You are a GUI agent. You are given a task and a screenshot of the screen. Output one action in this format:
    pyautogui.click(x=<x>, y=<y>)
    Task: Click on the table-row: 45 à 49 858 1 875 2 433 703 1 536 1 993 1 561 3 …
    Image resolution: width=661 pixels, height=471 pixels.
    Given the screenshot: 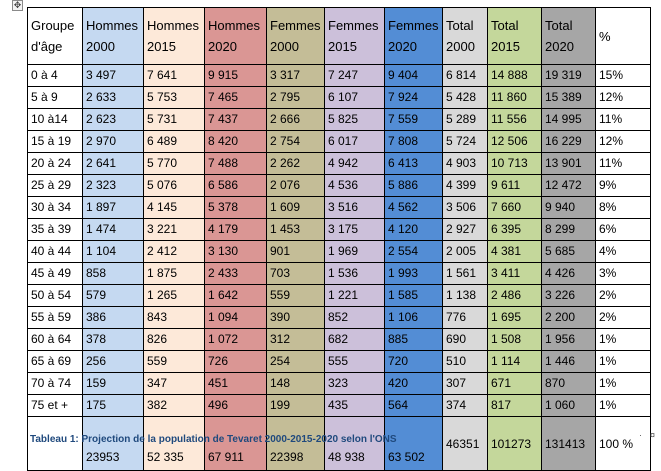 What is the action you would take?
    pyautogui.click(x=339, y=273)
    